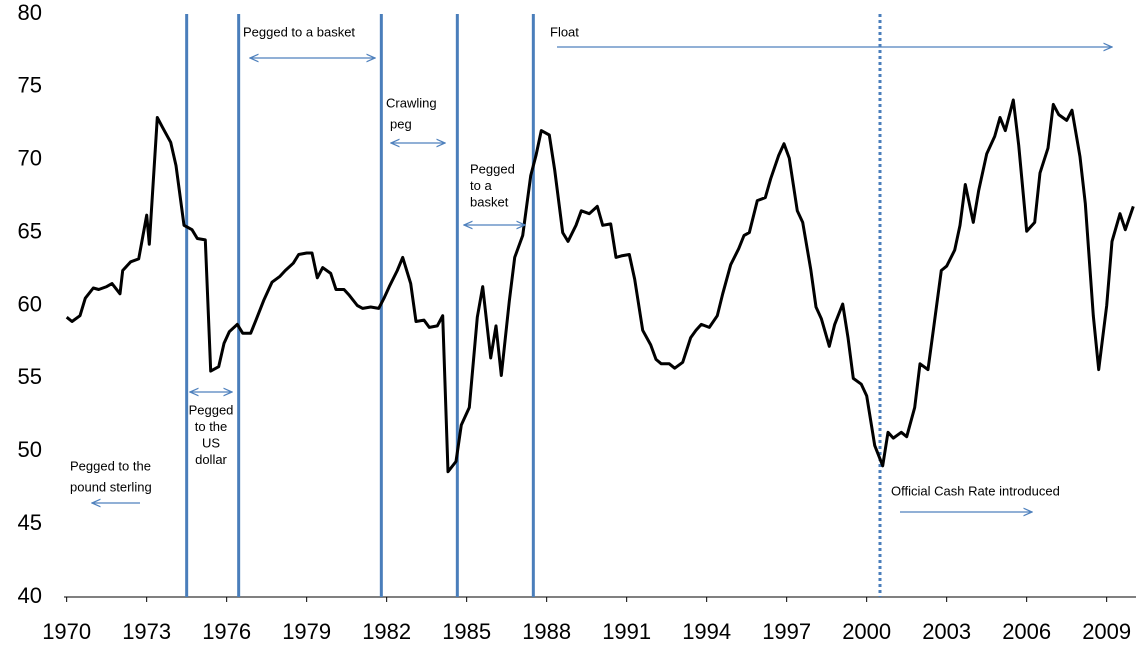  Describe the element at coordinates (211, 426) in the screenshot. I see `annotation: to the` at that location.